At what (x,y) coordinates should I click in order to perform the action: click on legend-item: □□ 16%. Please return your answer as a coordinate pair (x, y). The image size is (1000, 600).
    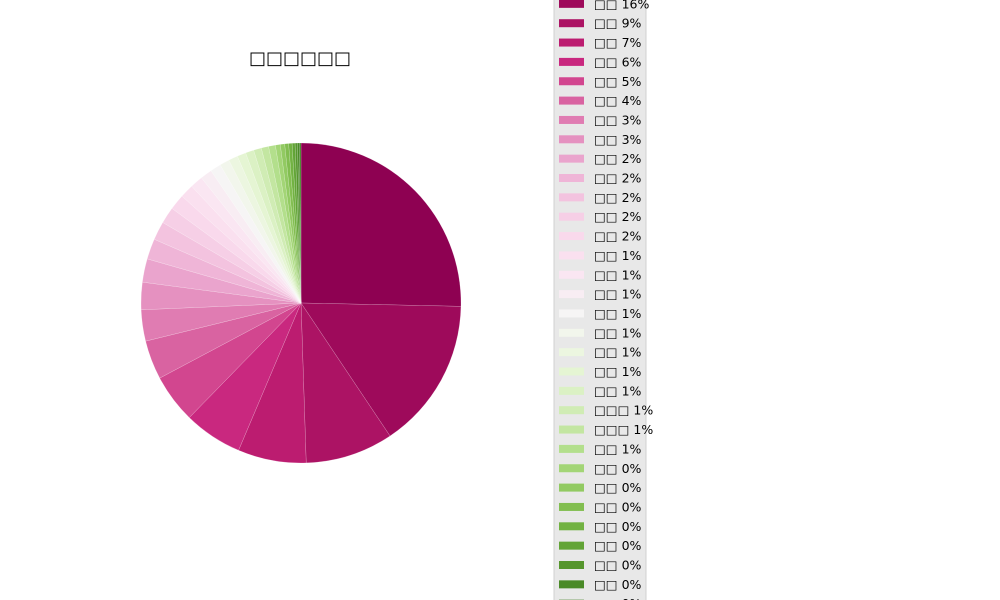
    Looking at the image, I should click on (604, 5).